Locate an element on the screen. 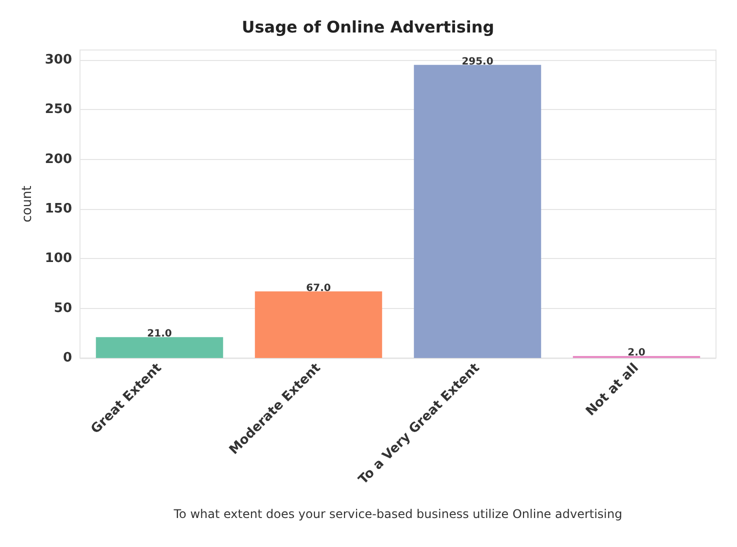 The height and width of the screenshot is (547, 737). chart-title: Usage of Online Advertising is located at coordinates (368, 27).